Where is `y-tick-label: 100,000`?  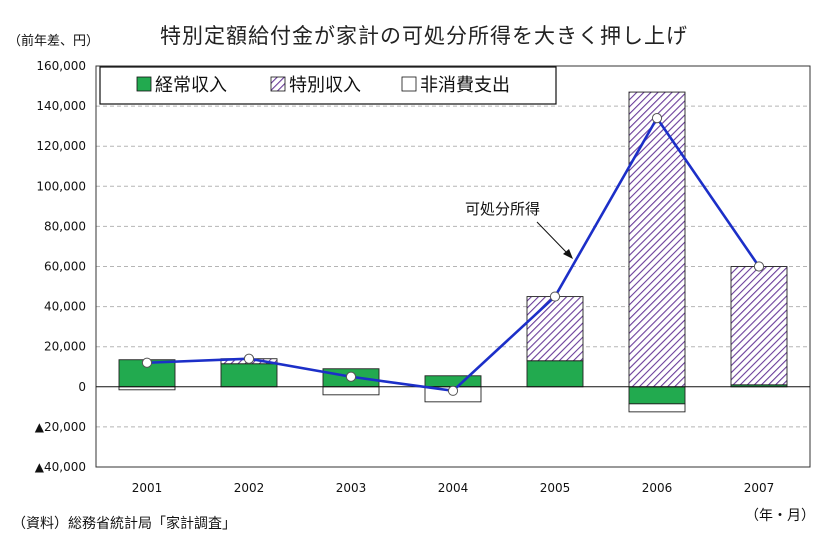 y-tick-label: 100,000 is located at coordinates (61, 186).